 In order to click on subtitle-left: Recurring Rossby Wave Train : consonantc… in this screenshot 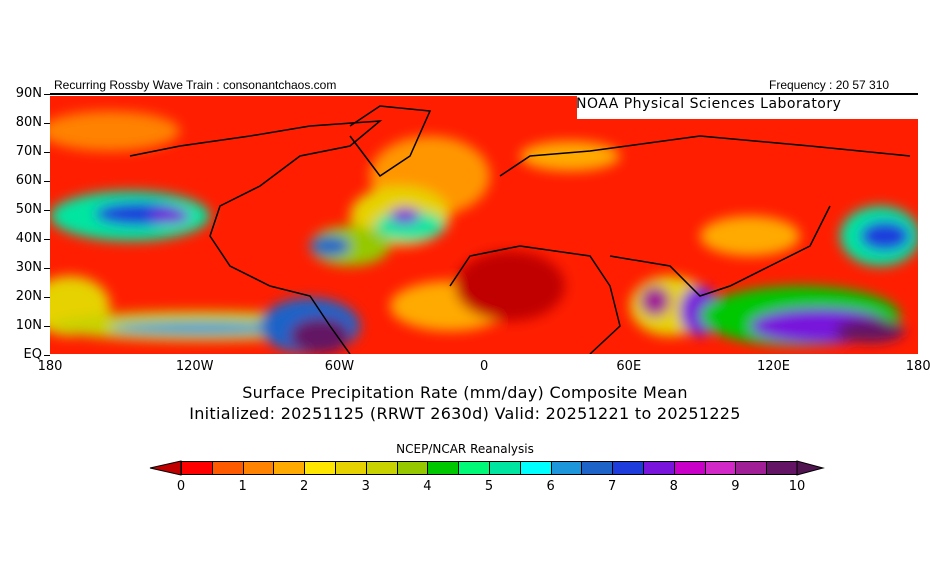, I will do `click(195, 85)`.